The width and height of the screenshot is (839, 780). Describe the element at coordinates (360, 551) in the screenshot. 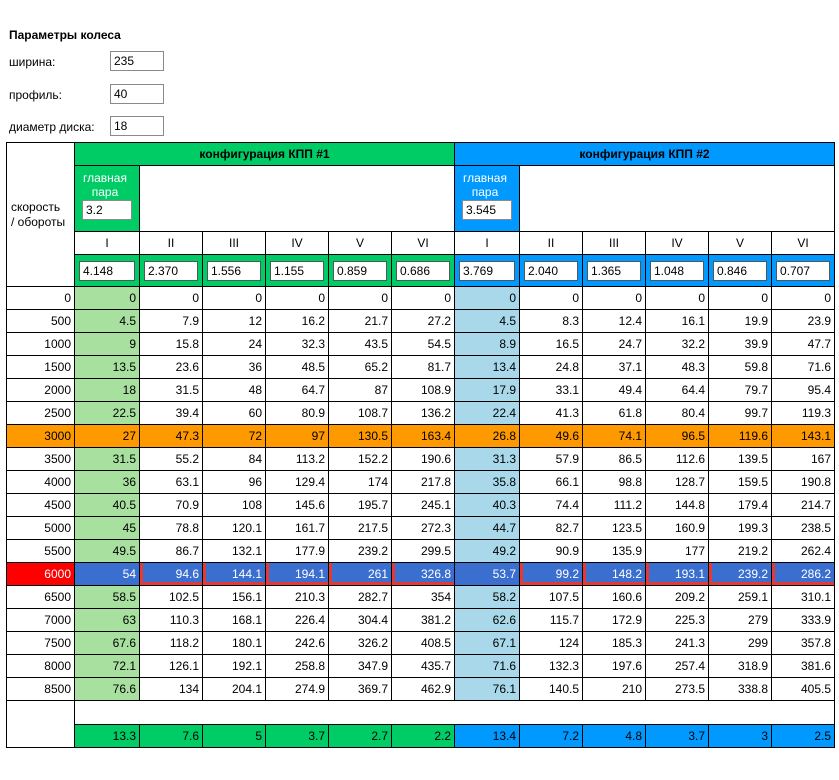

I see `config1-speed-cell: 239.2` at that location.